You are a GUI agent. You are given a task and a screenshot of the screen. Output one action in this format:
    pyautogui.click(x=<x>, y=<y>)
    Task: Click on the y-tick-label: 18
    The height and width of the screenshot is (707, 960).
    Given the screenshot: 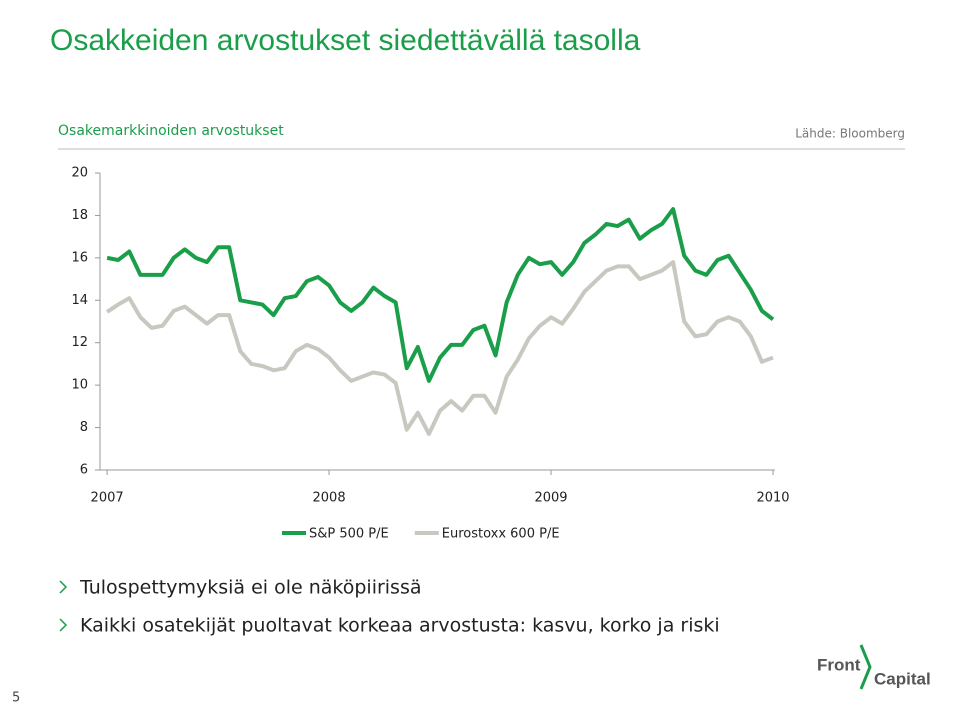 What is the action you would take?
    pyautogui.click(x=79, y=215)
    